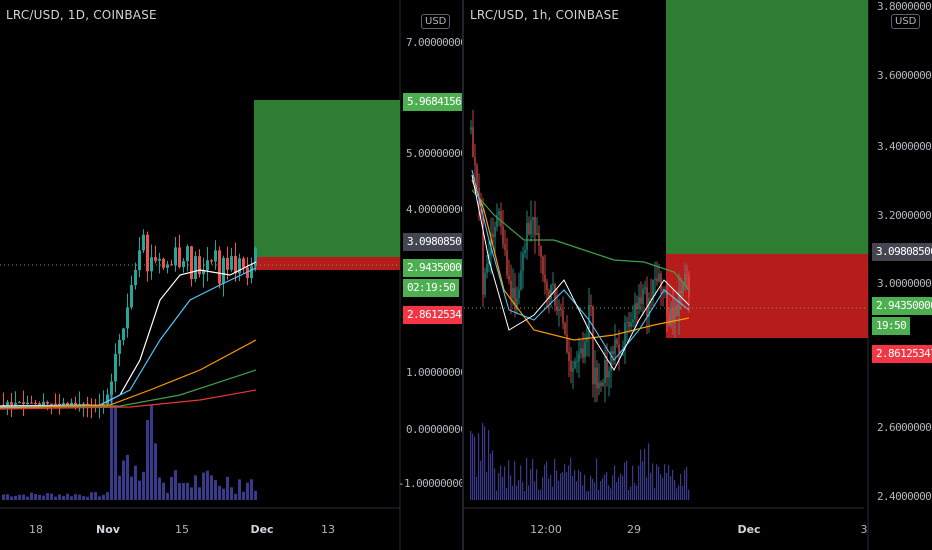 The height and width of the screenshot is (550, 932). What do you see at coordinates (430, 483) in the screenshot?
I see `y-axis-tick: -1.00000000` at bounding box center [430, 483].